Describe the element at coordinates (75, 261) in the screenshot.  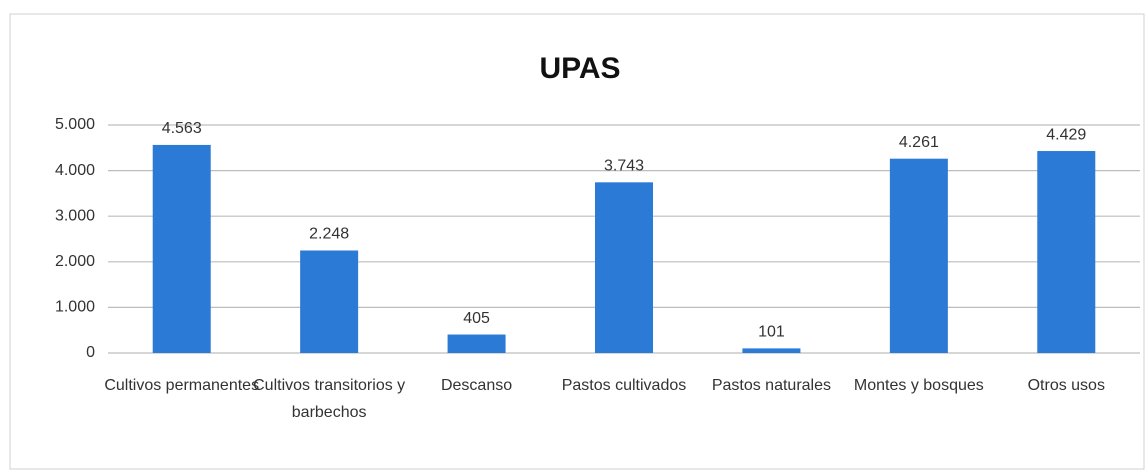
I see `y-tick-label: 2.000` at that location.